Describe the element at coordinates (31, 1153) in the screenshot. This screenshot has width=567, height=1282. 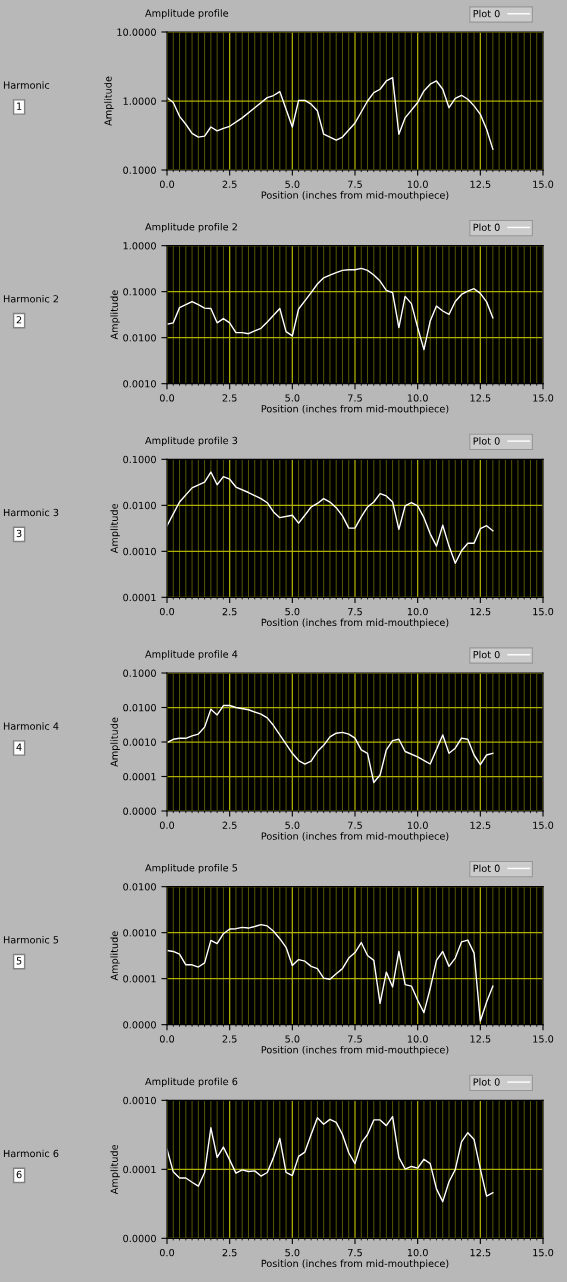
I see `text: Harmonic 6` at that location.